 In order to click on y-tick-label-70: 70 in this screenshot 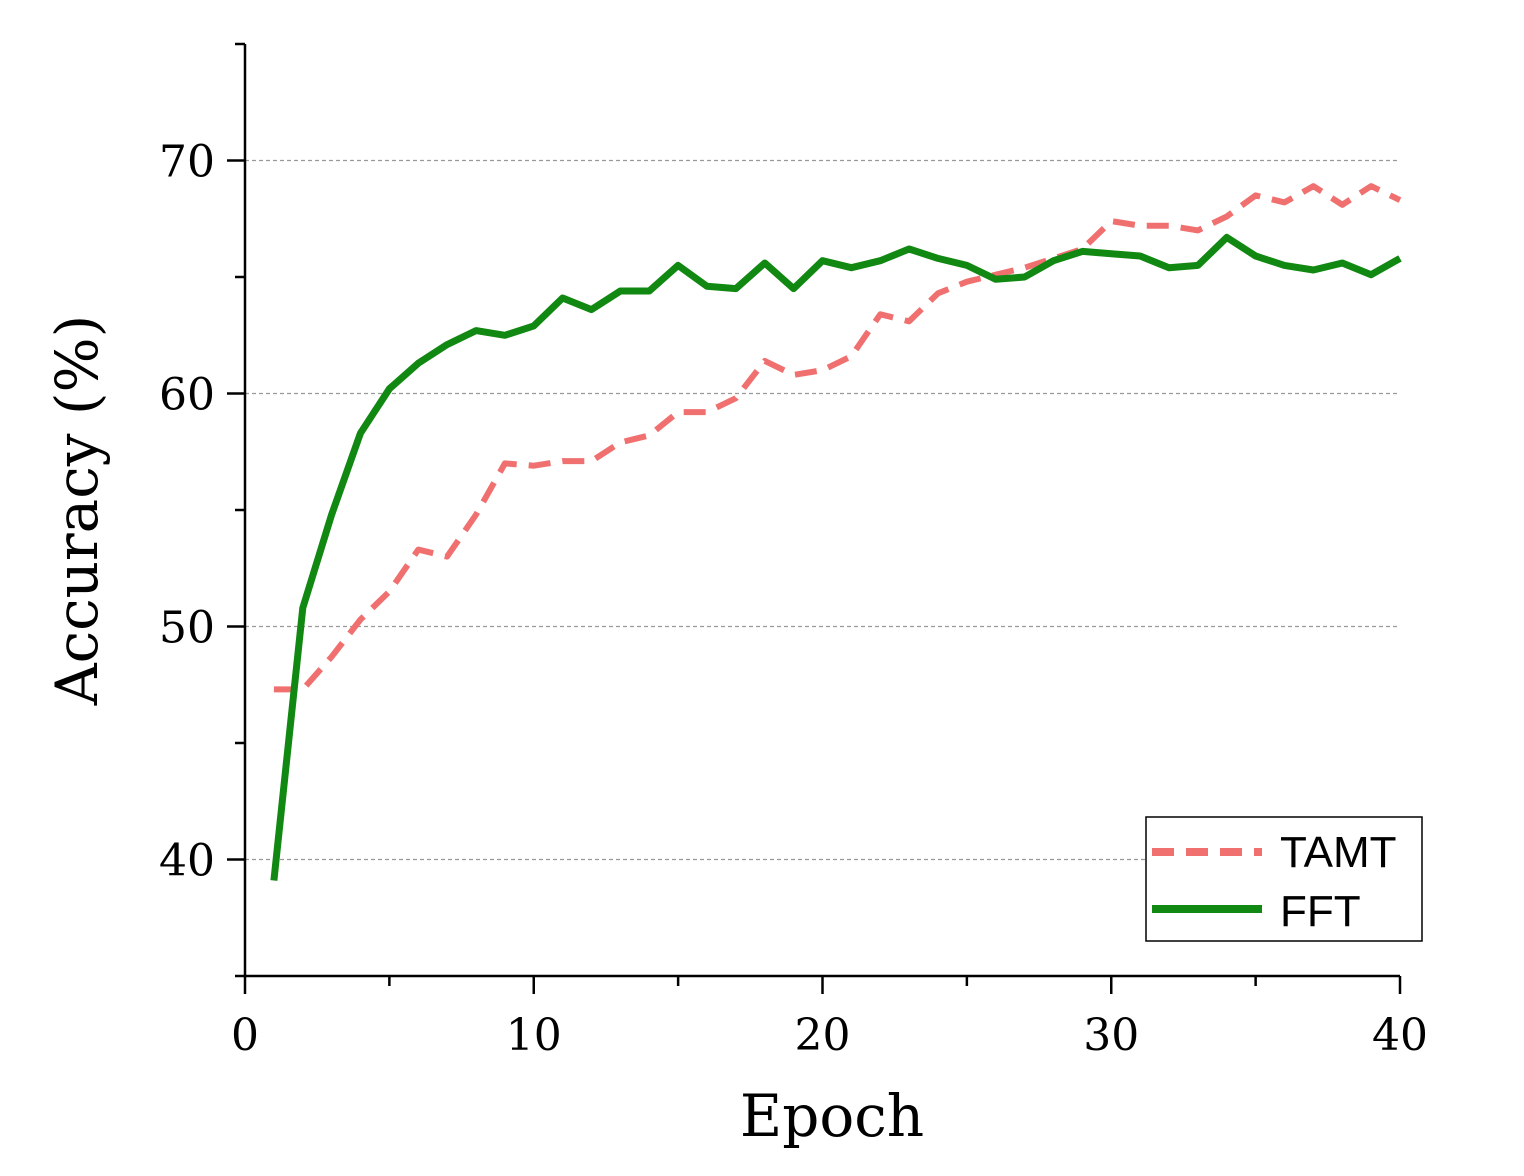, I will do `click(187, 162)`.